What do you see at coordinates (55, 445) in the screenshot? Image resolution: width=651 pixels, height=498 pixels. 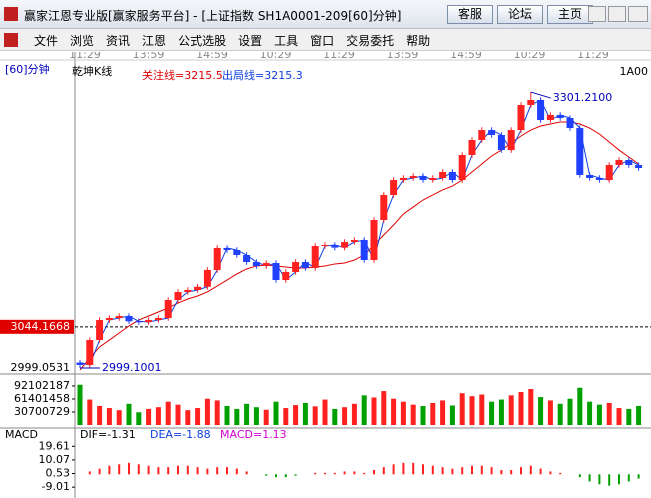 I see `y-tick-label: 19.61` at bounding box center [55, 445].